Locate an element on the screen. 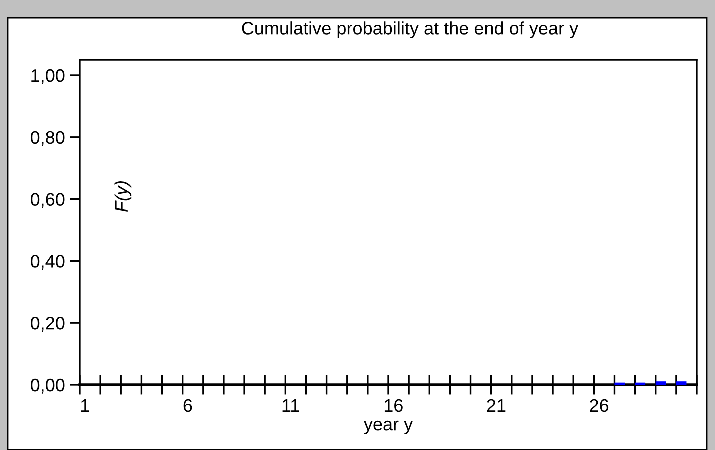 Image resolution: width=715 pixels, height=450 pixels. x-tick-label: 6 is located at coordinates (188, 405).